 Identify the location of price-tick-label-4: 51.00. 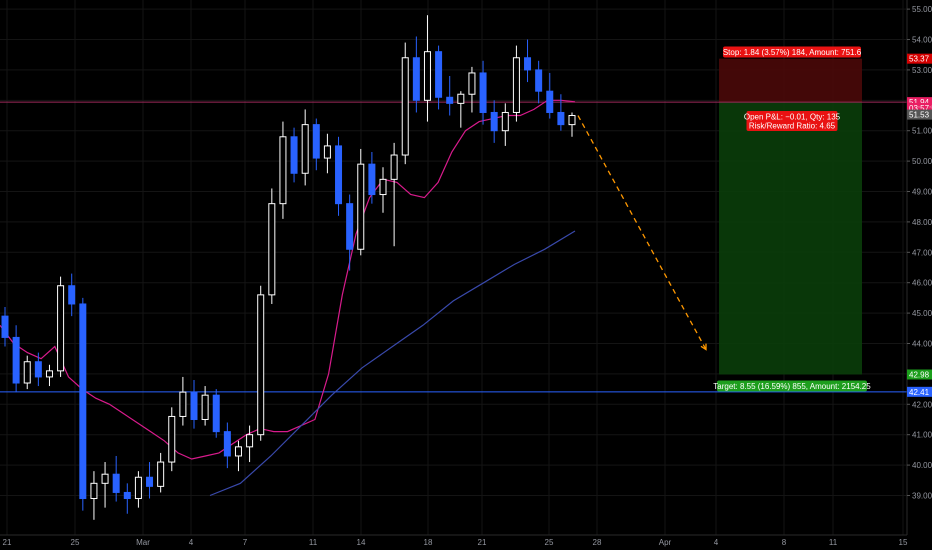
(922, 131).